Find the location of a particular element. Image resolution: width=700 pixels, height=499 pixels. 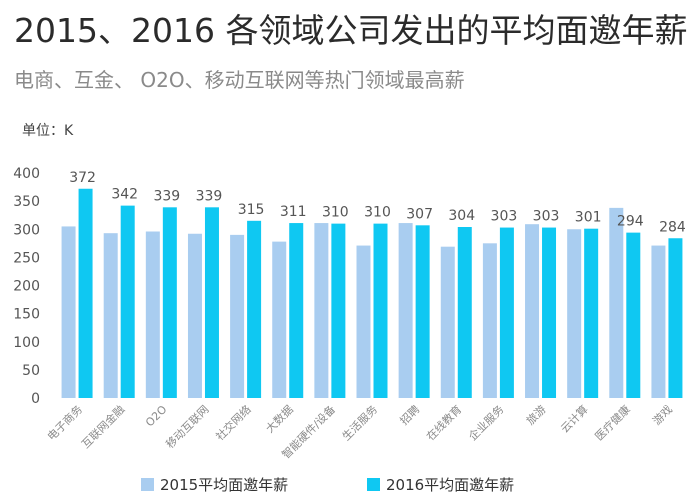

unit-label: 单位：K is located at coordinates (48, 131).